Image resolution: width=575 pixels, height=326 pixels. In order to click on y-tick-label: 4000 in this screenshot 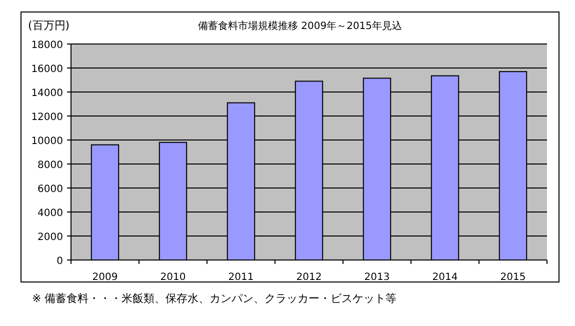, I will do `click(50, 213)`.